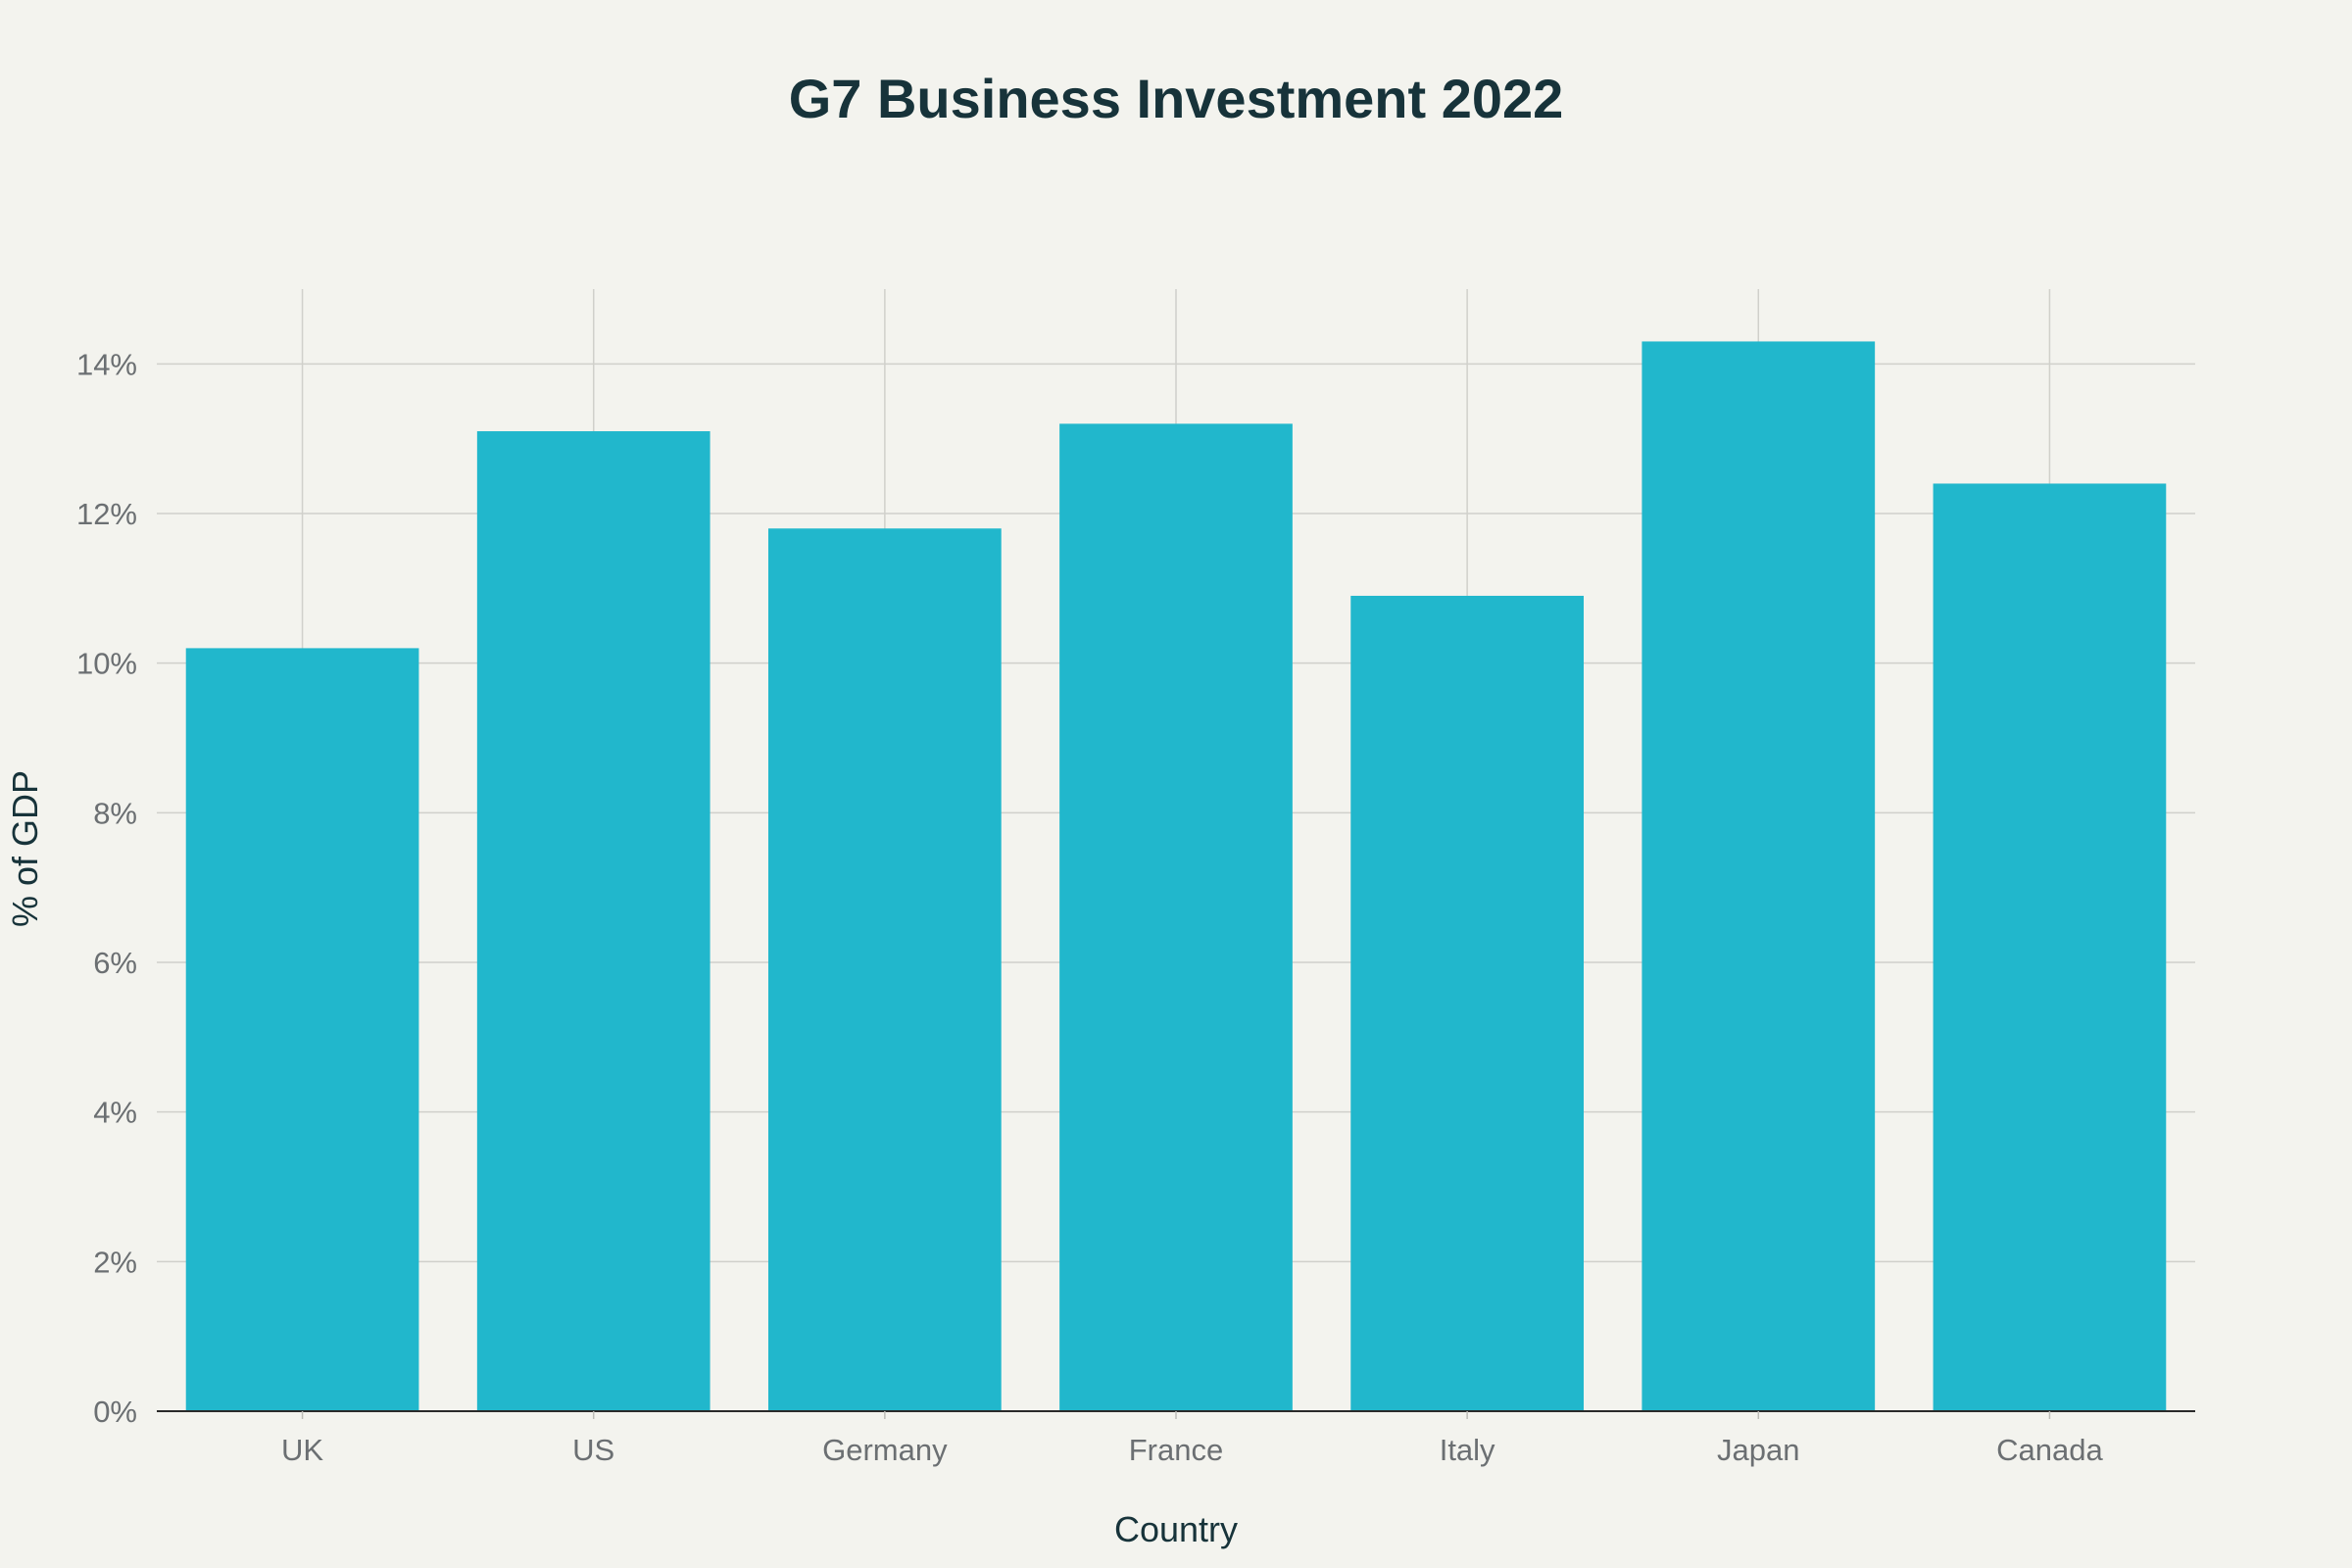 The image size is (2352, 1568). Describe the element at coordinates (115, 1412) in the screenshot. I see `y-tick-label: 0%` at that location.